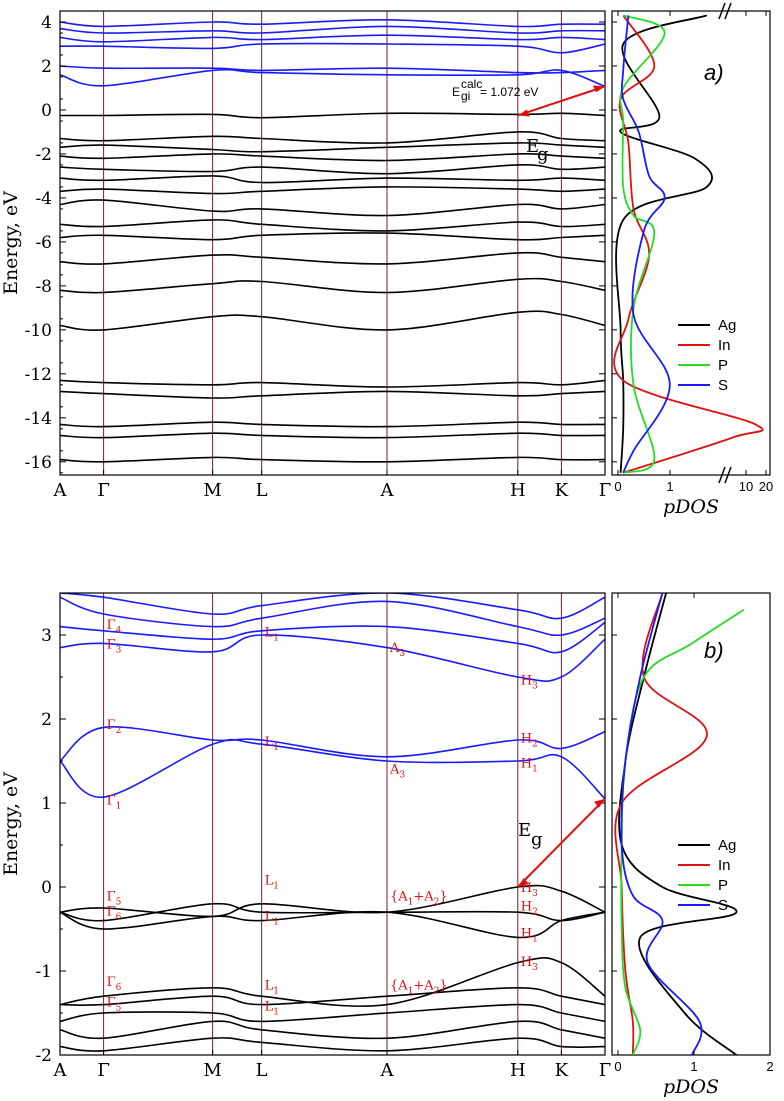  What do you see at coordinates (38, 463) in the screenshot?
I see `ytick-label: -16` at bounding box center [38, 463].